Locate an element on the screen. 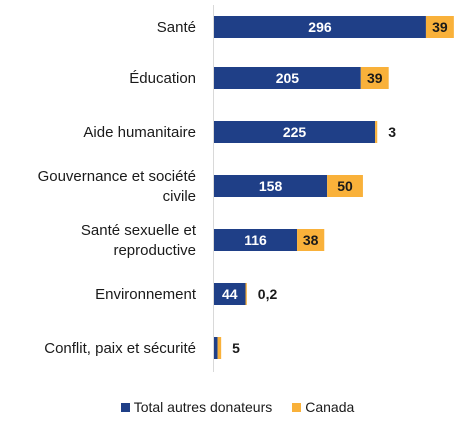  category-label: Santé is located at coordinates (176, 27).